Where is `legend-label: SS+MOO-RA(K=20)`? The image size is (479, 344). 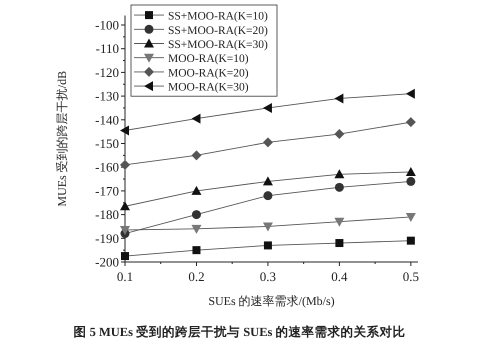
legend-label: SS+MOO-RA(K=20) is located at coordinates (218, 30).